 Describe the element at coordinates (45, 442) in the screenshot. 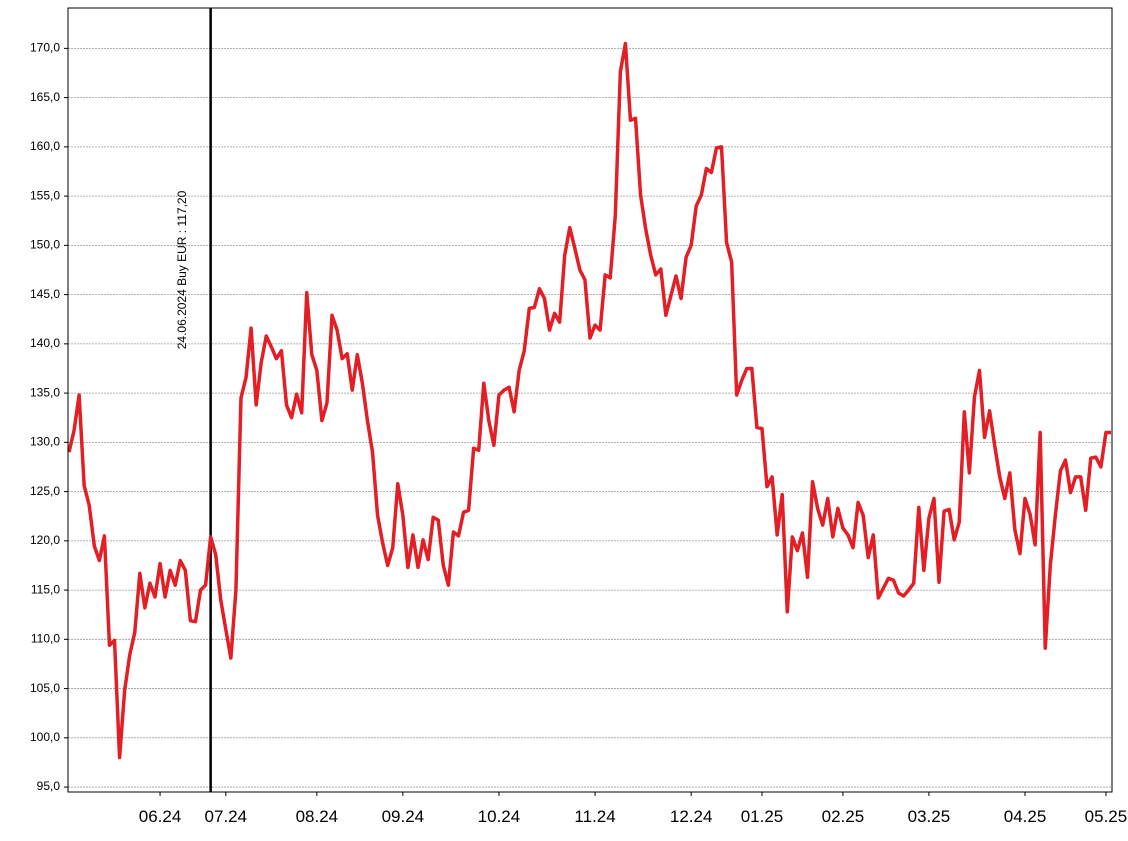

I see `y-tick-label: 130,0` at that location.